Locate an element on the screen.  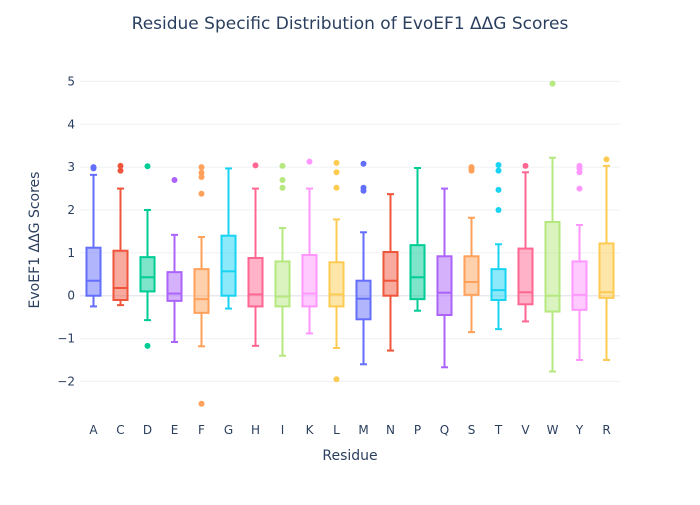
y-tick-label: −1 is located at coordinates (66, 339).